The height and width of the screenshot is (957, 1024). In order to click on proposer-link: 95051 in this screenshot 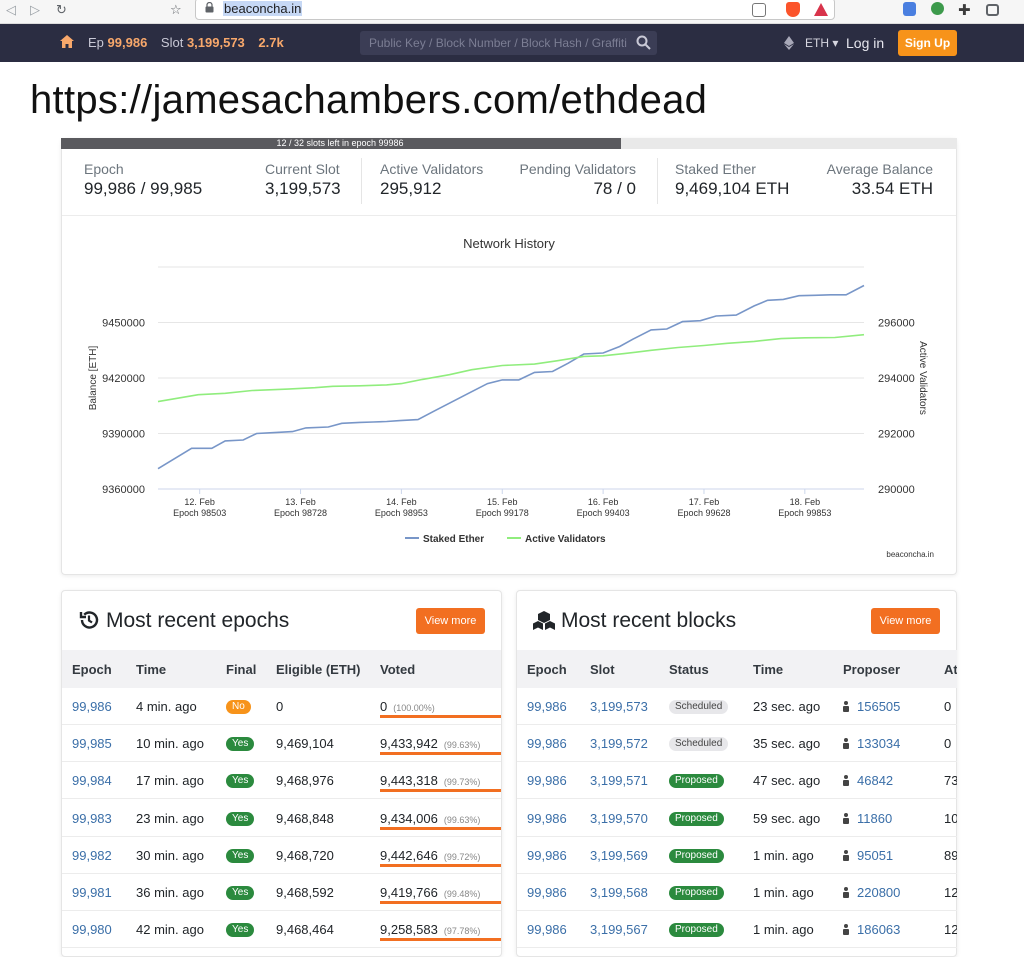, I will do `click(868, 855)`.